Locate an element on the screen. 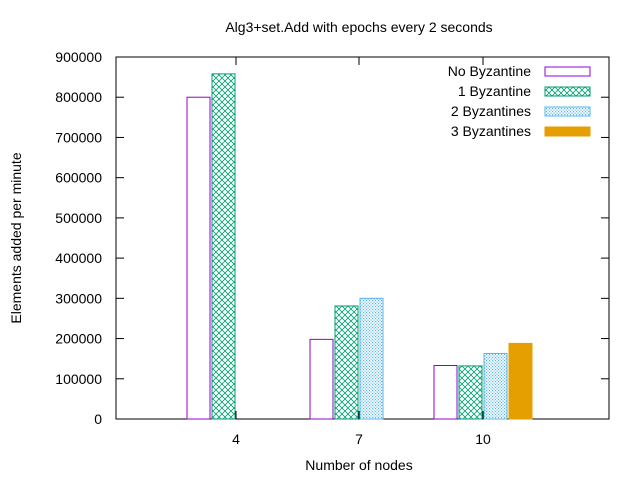 This screenshot has width=640, height=480. y-tick-label: 300000 is located at coordinates (78, 298).